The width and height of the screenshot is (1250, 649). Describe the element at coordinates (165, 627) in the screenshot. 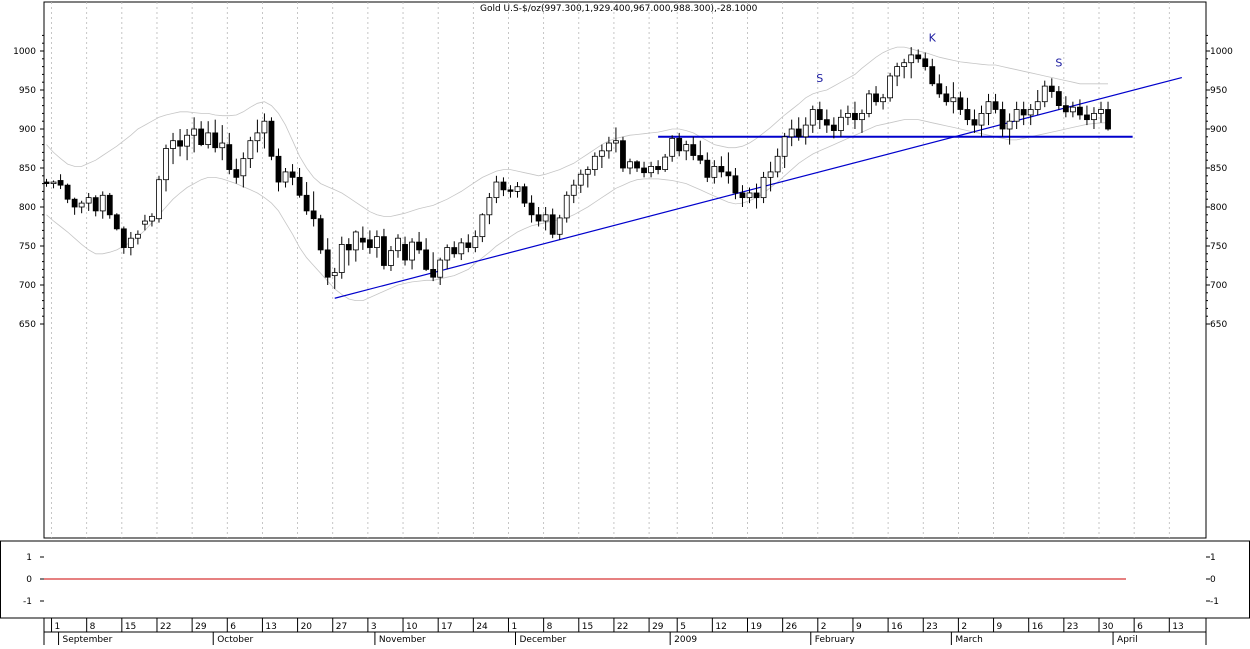

I see `x-tick-label: 22` at that location.